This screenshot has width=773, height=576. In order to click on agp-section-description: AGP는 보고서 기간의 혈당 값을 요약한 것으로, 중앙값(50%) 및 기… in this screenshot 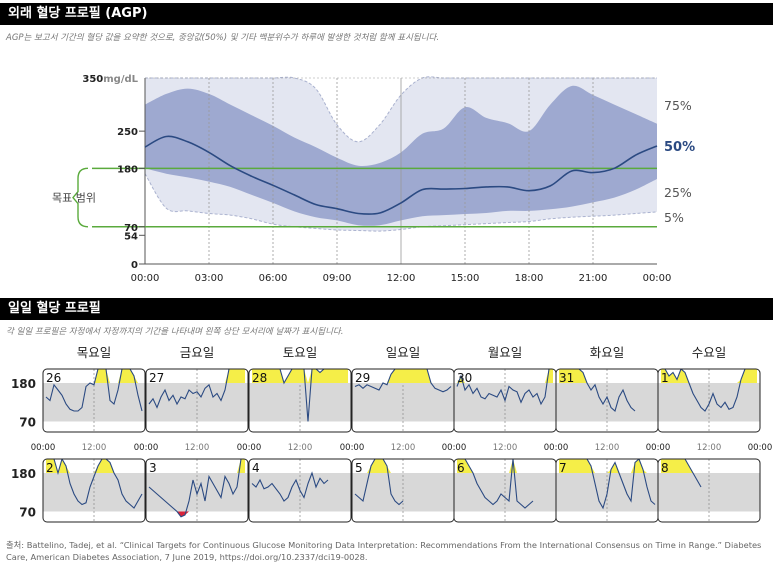, I will do `click(223, 38)`.